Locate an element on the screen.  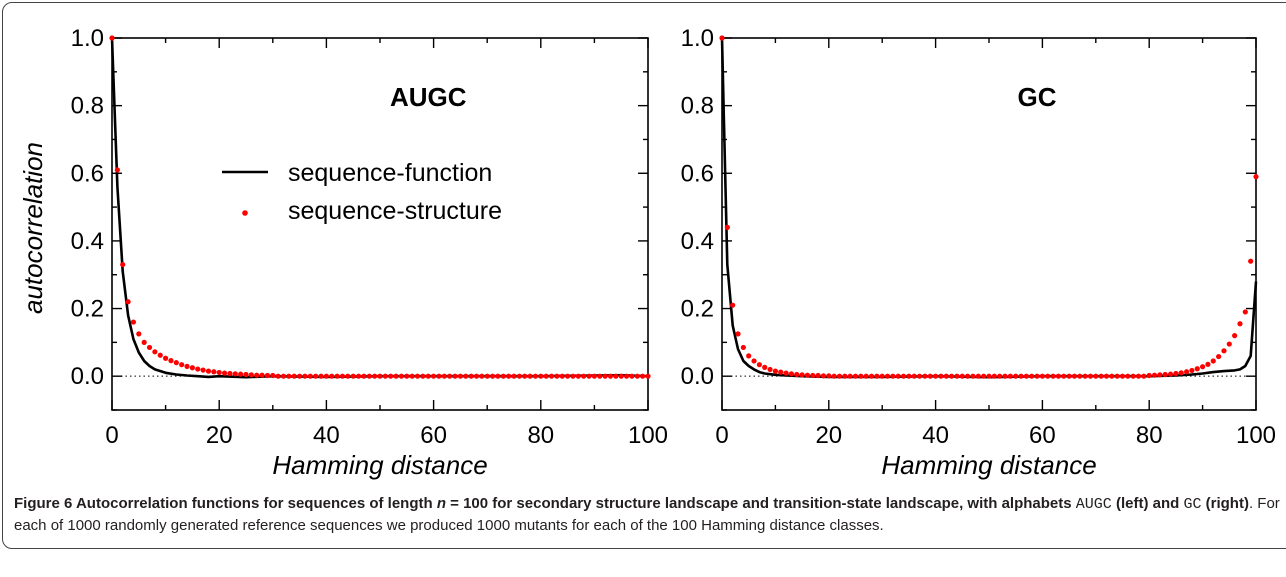
panel-2-title: GC is located at coordinates (1037, 97).